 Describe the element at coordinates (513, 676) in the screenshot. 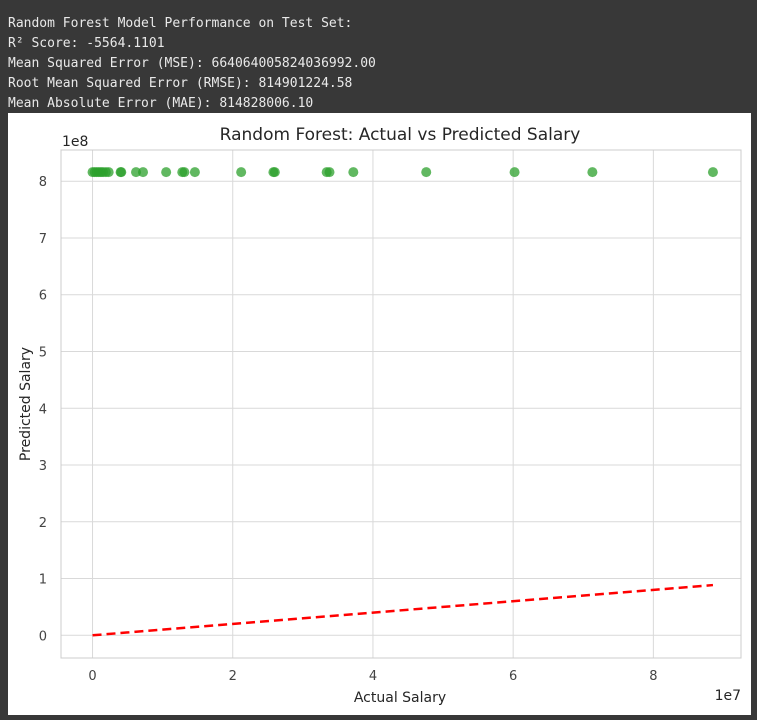

I see `x-tick-label: 6` at that location.